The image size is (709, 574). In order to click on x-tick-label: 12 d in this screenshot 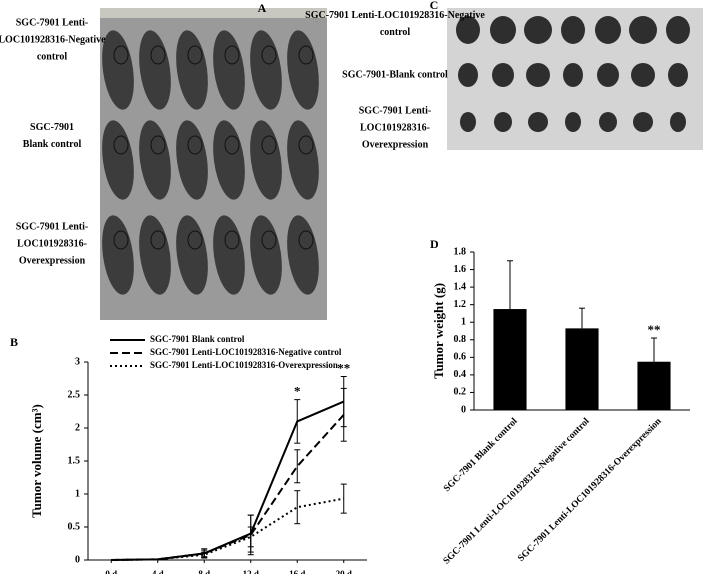, I will do `click(251, 571)`.